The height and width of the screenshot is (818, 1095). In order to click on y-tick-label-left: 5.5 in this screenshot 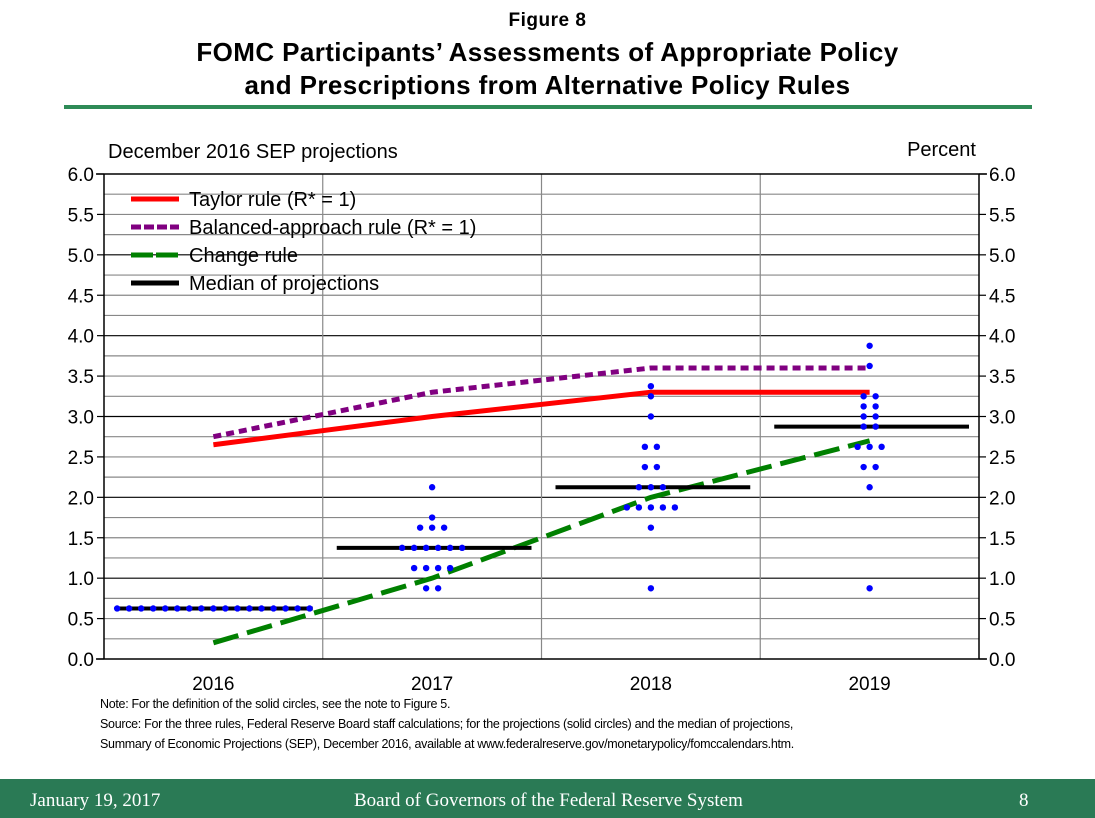, I will do `click(81, 215)`.